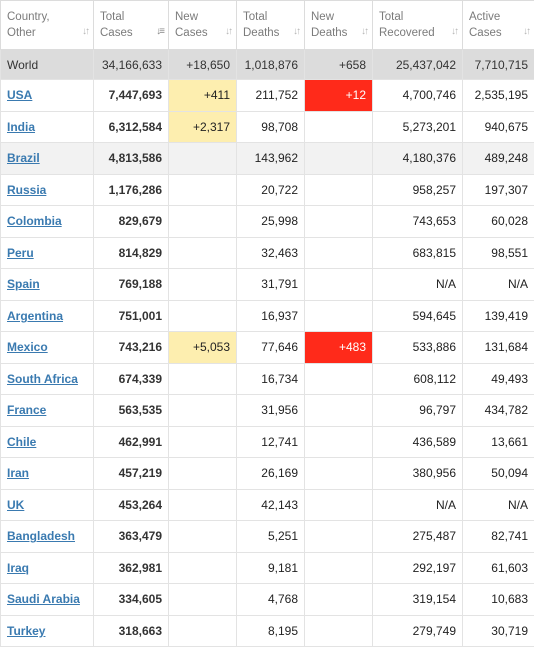 The image size is (534, 648). I want to click on active-cases-cell: 139,419, so click(498, 315).